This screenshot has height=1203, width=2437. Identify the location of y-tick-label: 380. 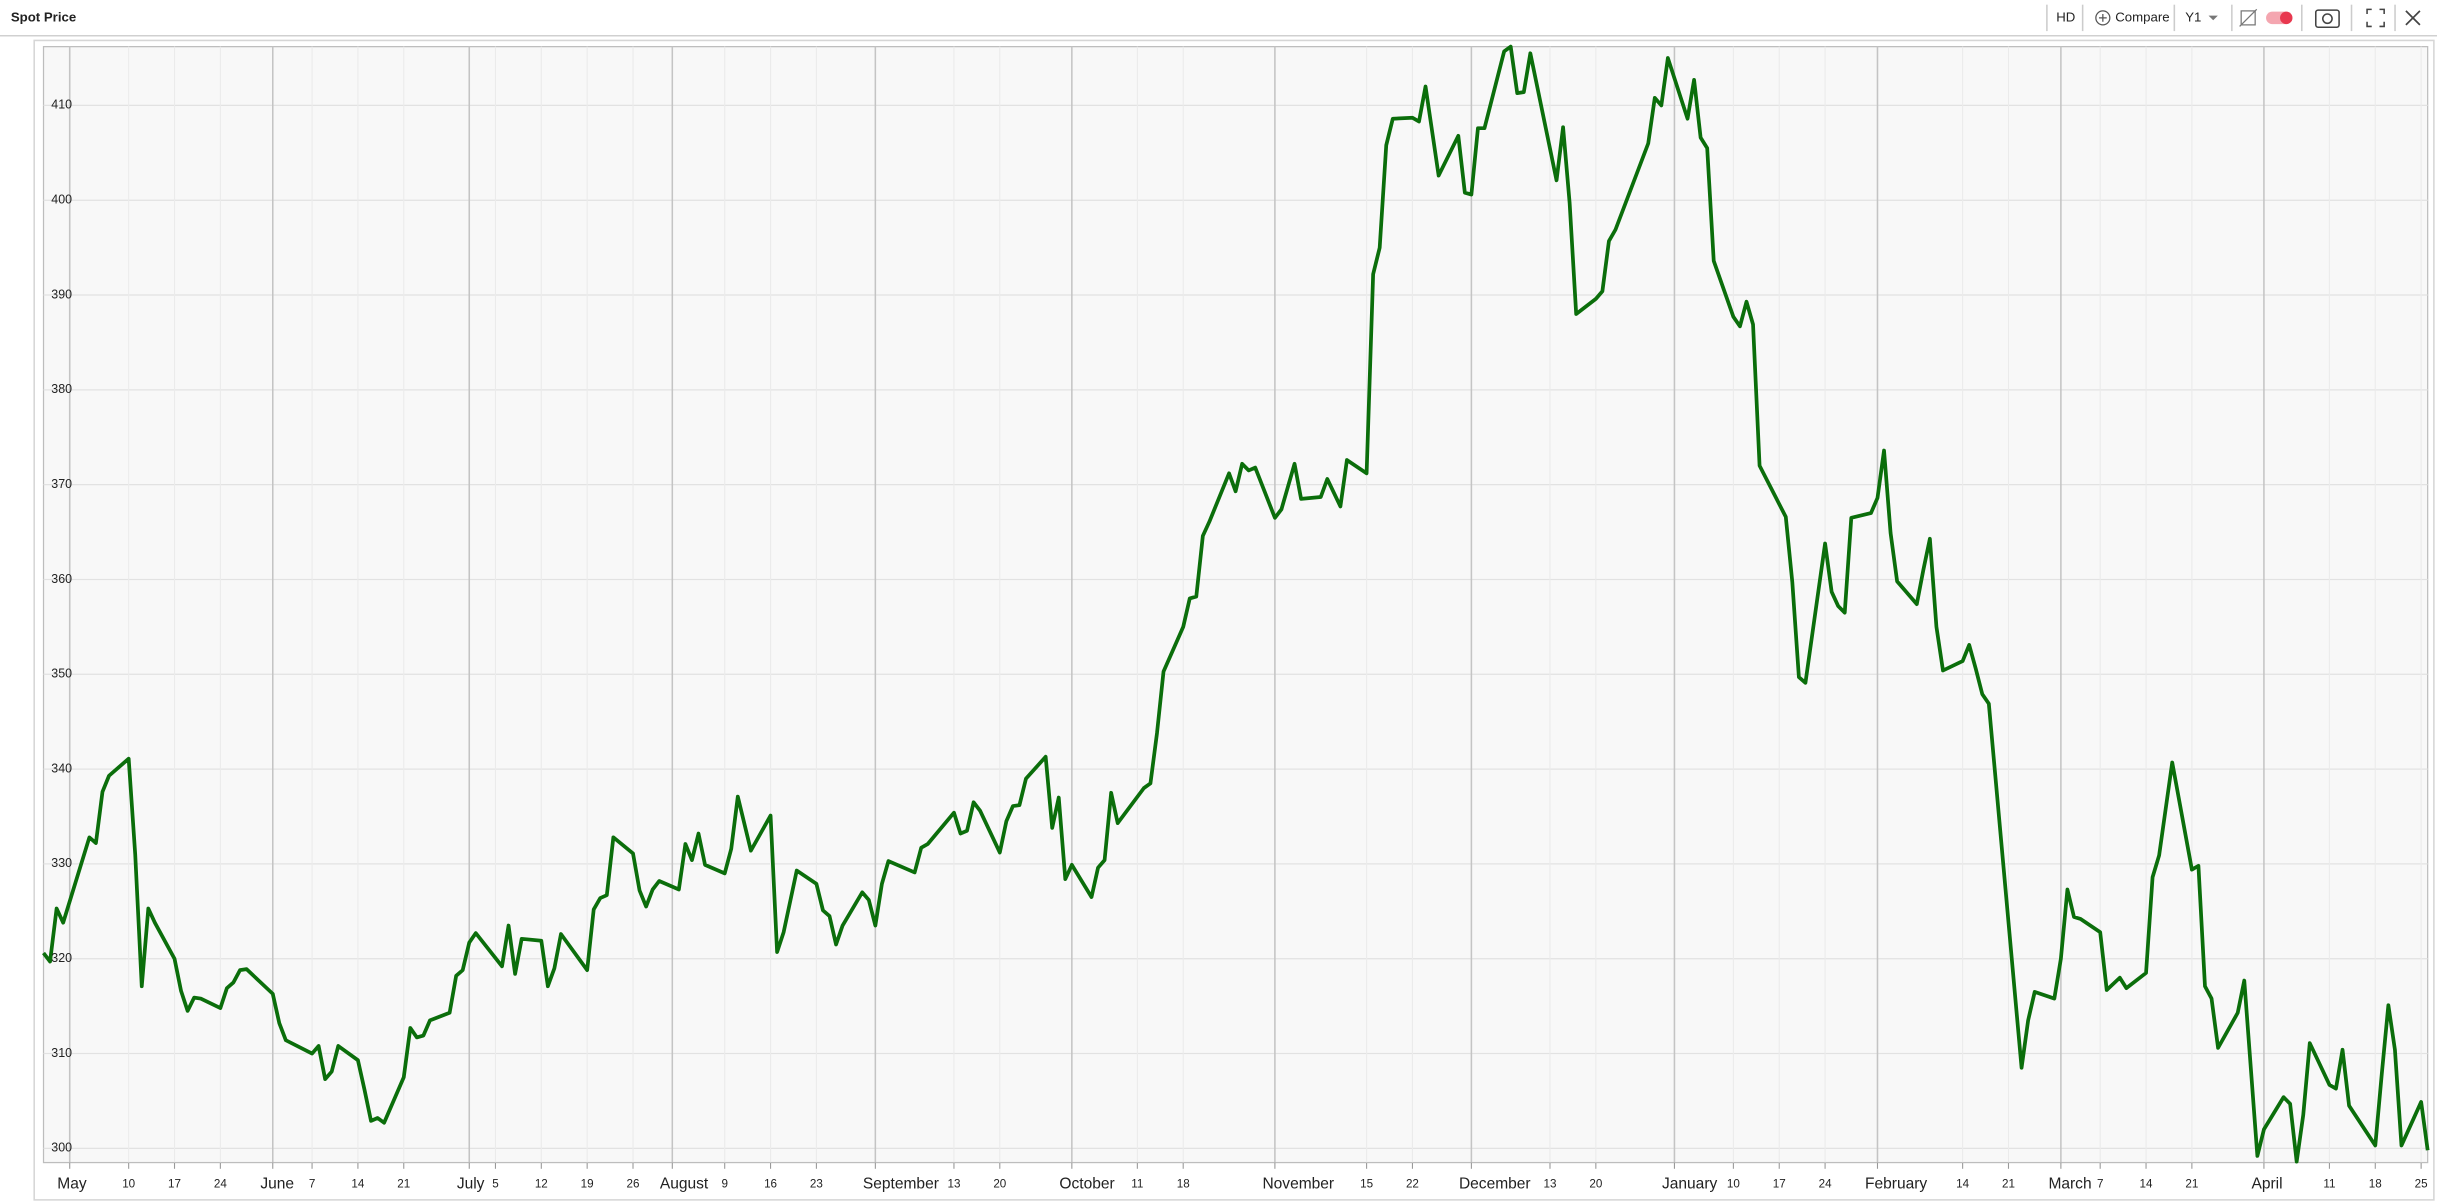
(61, 389).